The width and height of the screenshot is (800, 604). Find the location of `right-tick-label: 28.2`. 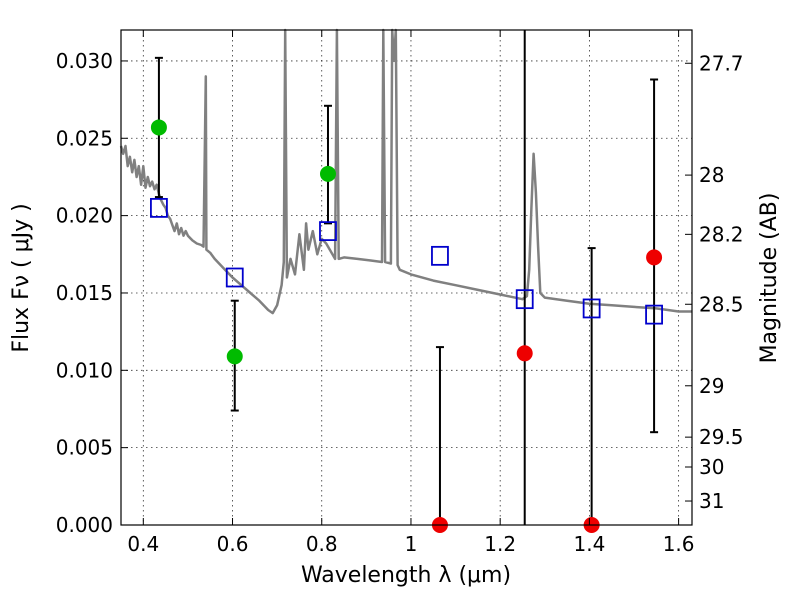

right-tick-label: 28.2 is located at coordinates (721, 234).